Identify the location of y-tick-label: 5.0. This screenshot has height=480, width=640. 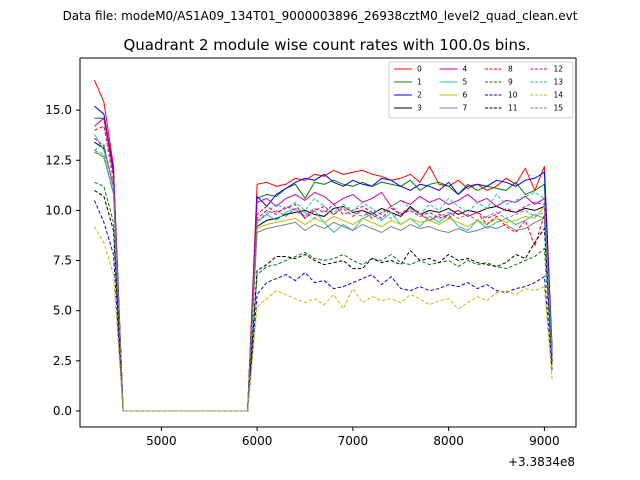
(62, 311).